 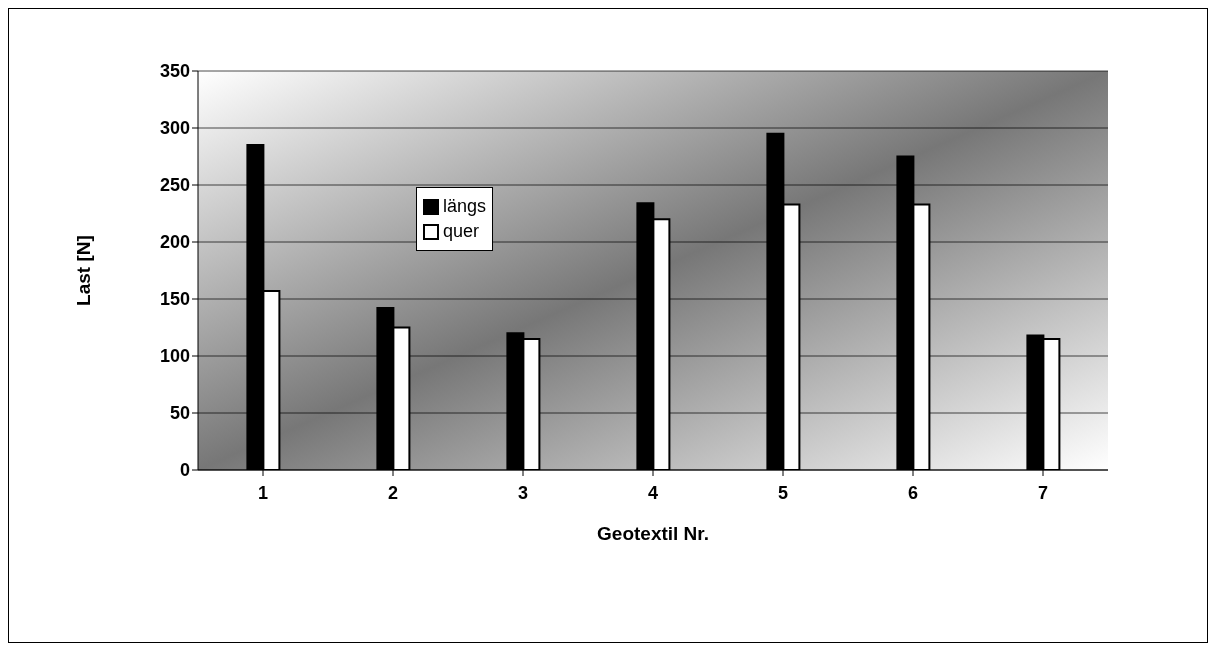 I want to click on y-tick-label: 250, so click(x=174, y=185).